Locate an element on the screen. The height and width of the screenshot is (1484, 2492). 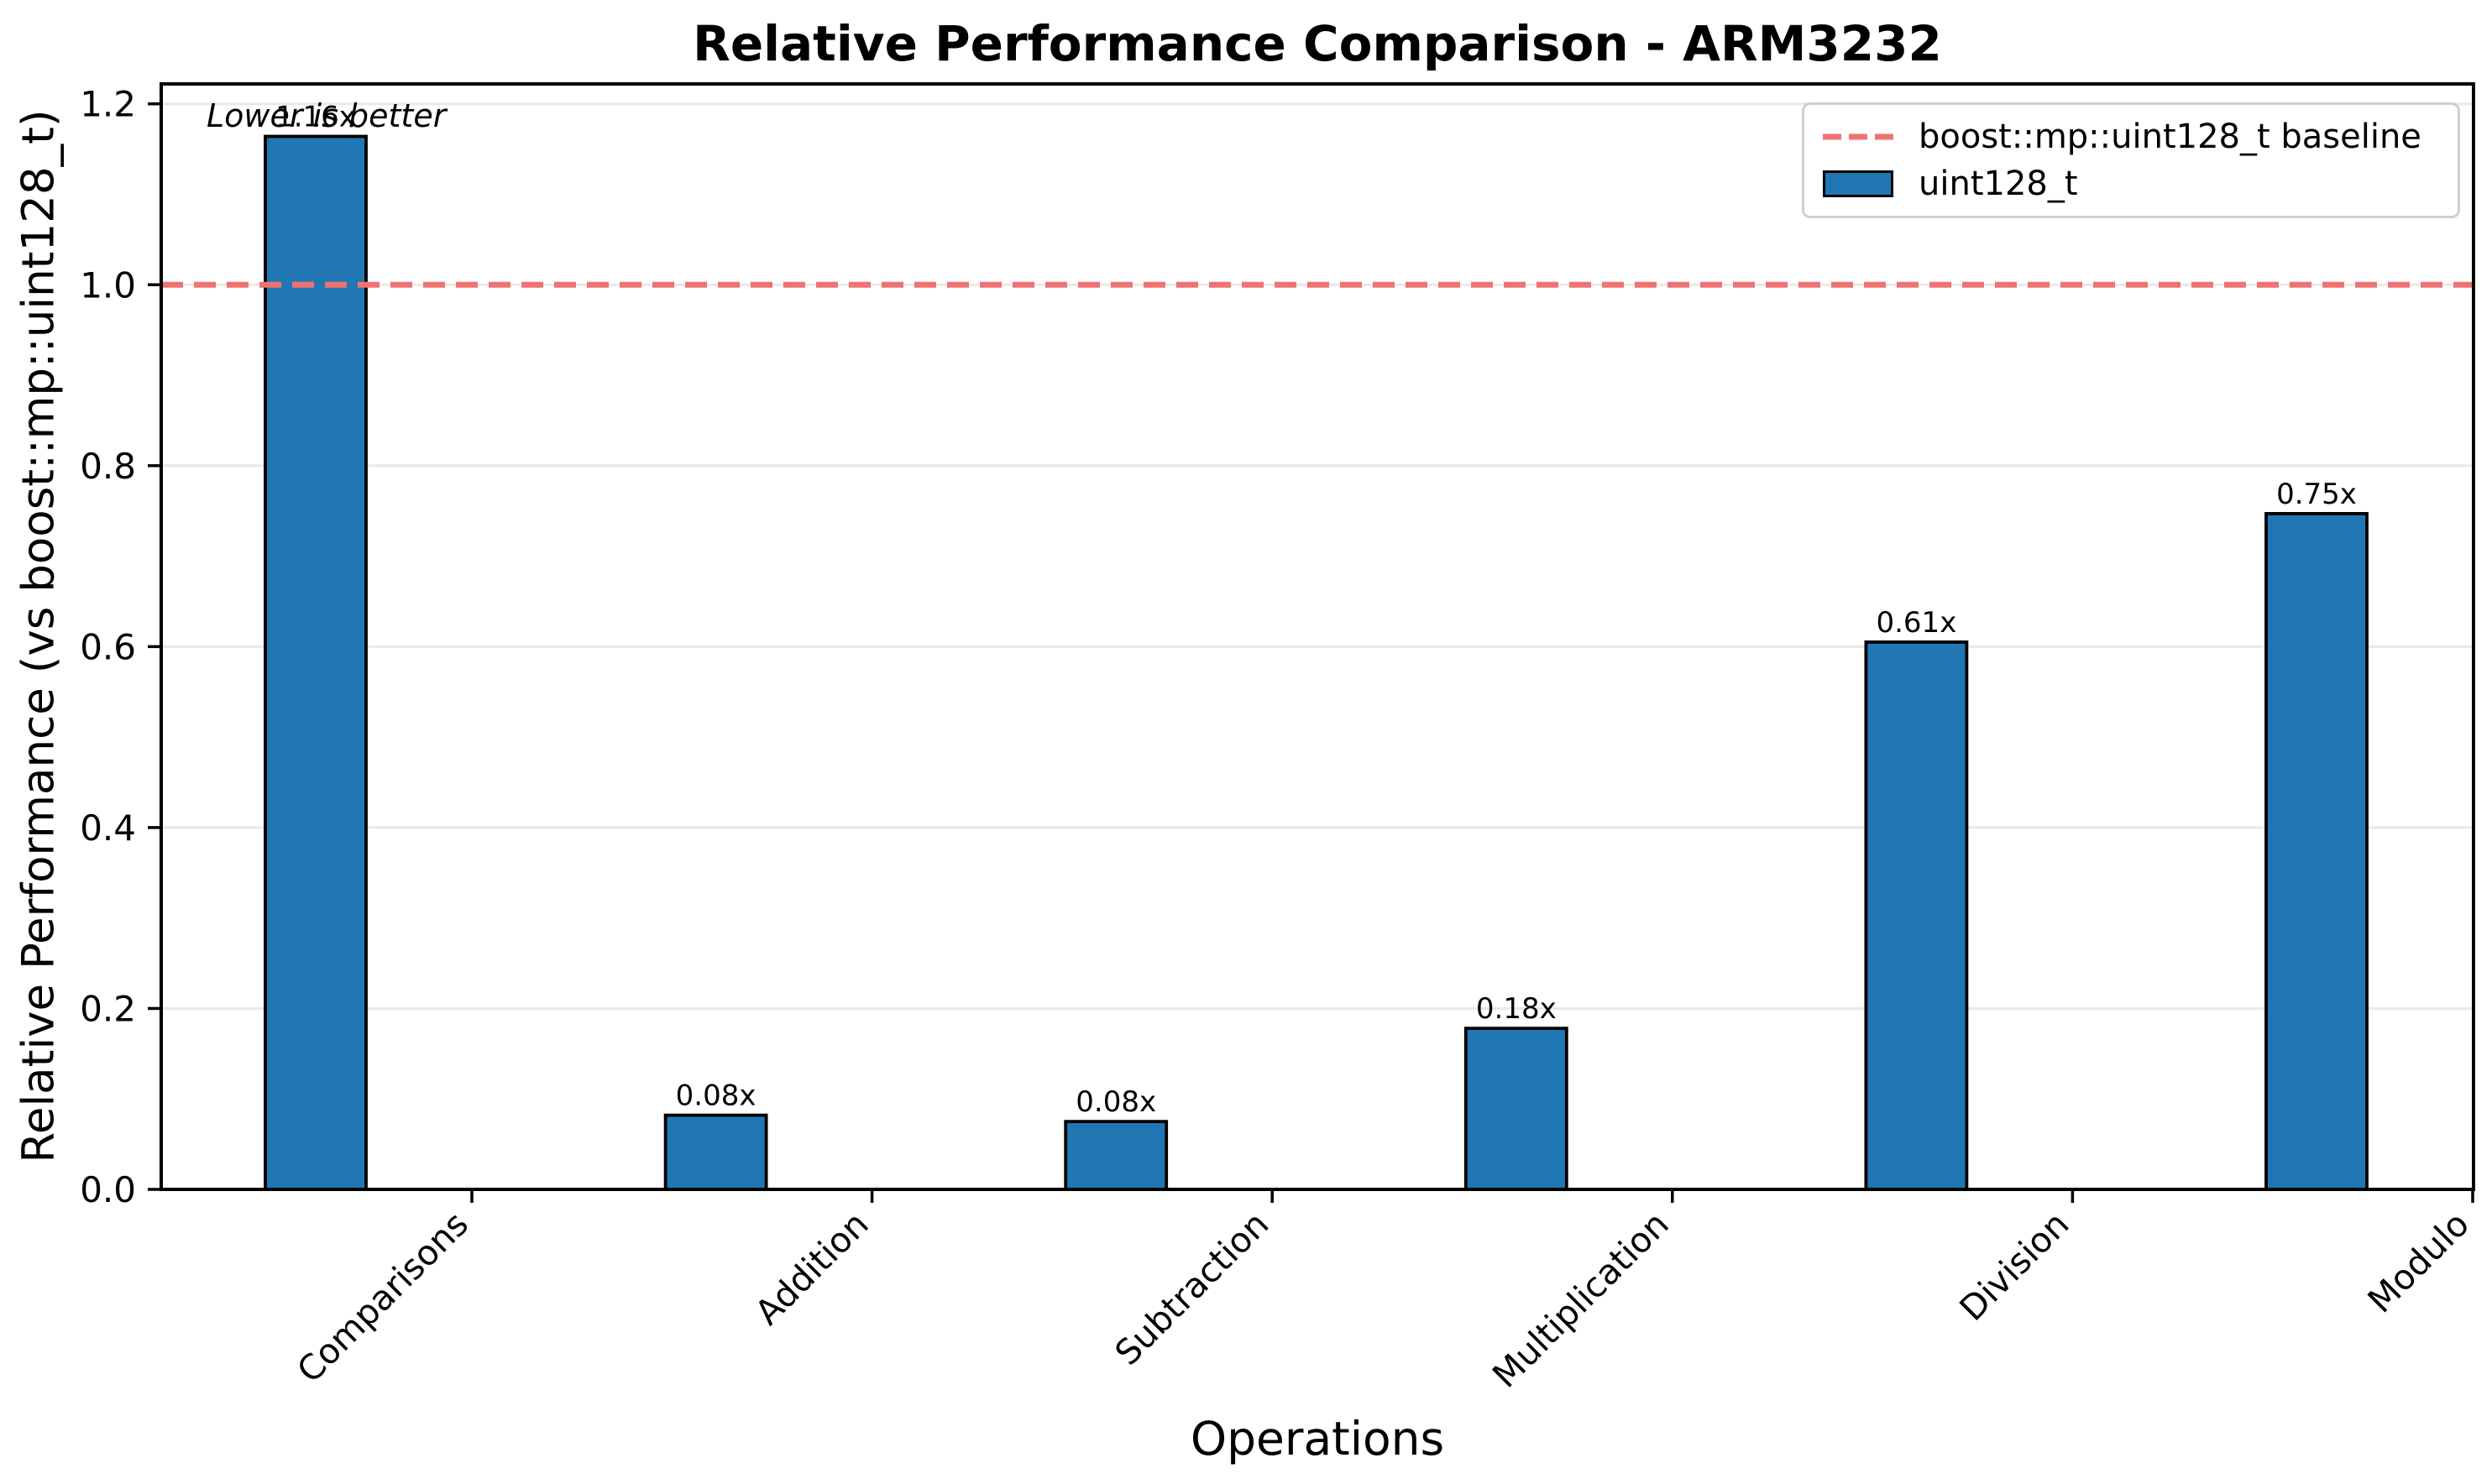
y-tick-label-0.0: 0.0 is located at coordinates (108, 1189).